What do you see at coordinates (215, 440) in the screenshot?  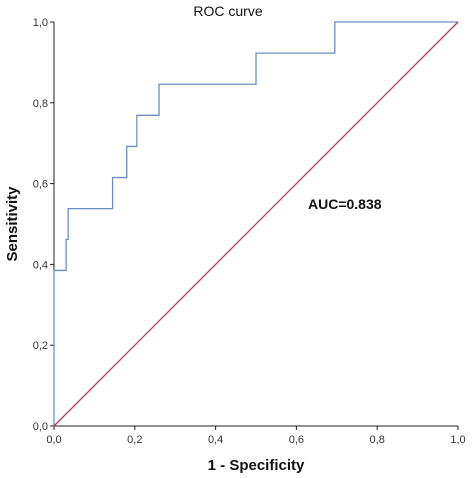 I see `x-tick-label: 0,4` at bounding box center [215, 440].